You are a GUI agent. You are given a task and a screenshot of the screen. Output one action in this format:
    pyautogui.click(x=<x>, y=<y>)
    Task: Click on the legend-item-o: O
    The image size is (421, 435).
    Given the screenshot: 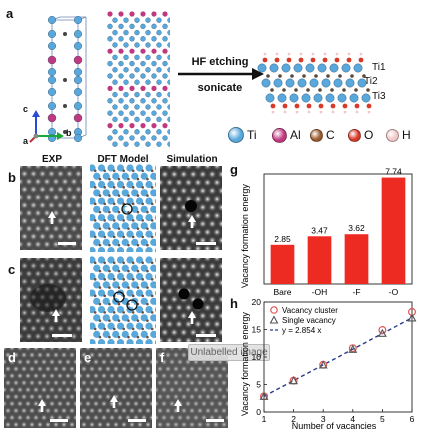 What is the action you would take?
    pyautogui.click(x=360, y=135)
    